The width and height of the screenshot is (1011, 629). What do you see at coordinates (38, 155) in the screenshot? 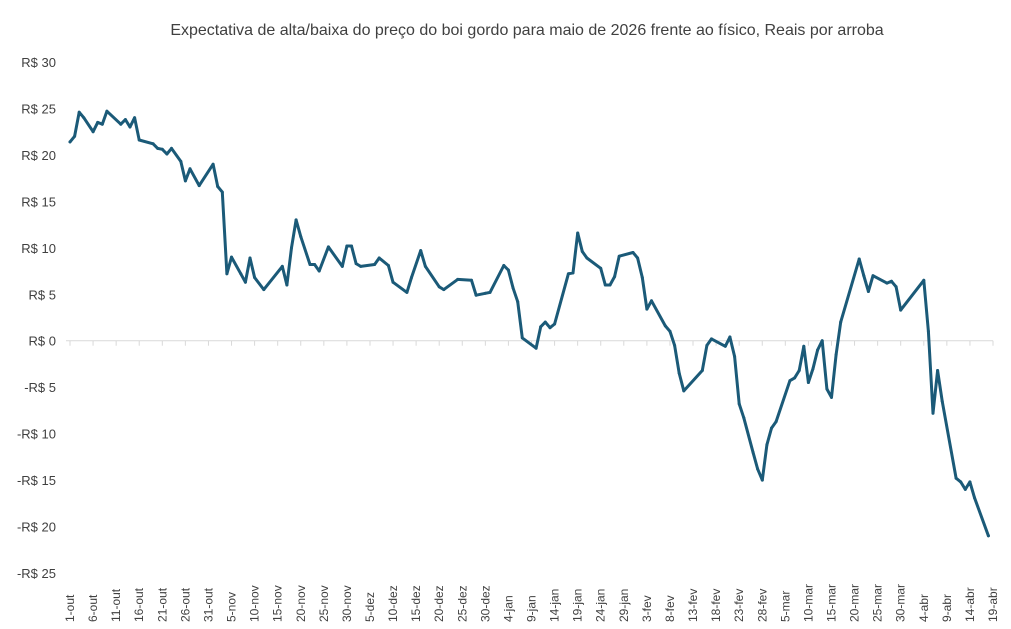
I see `y-tick-label: R$ 20` at bounding box center [38, 155].